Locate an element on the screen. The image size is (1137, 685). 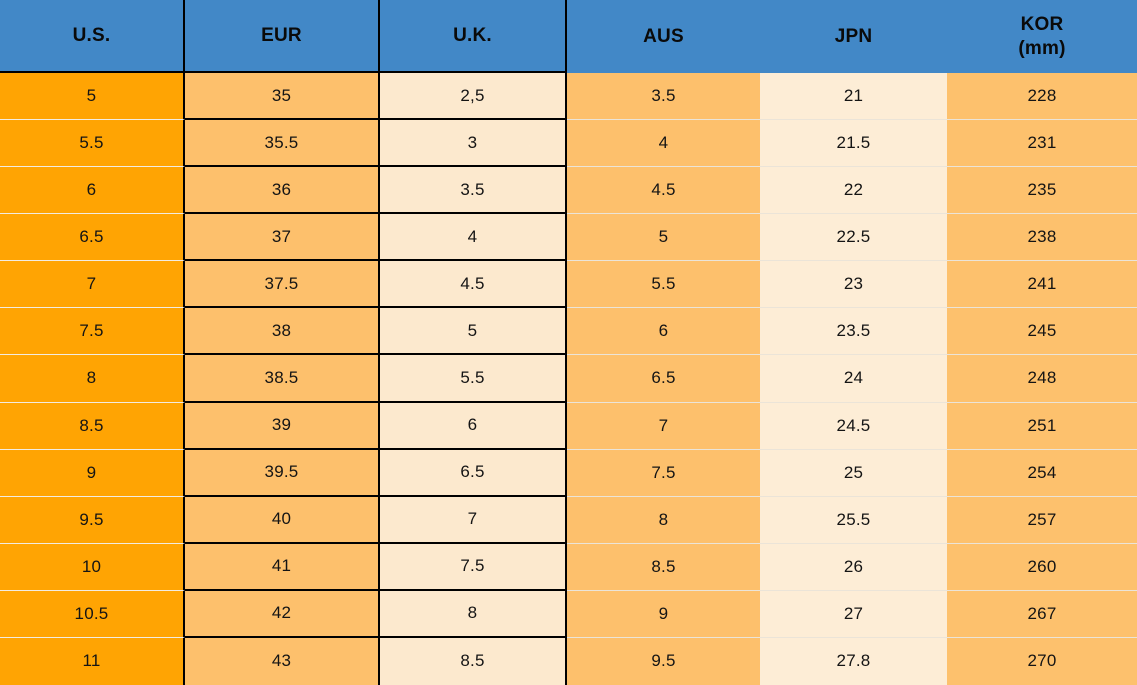
column-header-label: U.S. is located at coordinates (91, 35).